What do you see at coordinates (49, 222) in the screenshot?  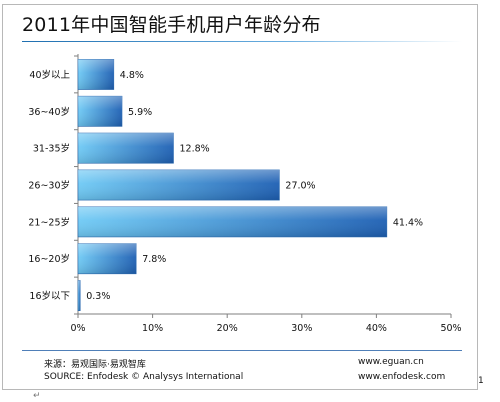 I see `category-label: 21~25岁` at bounding box center [49, 222].